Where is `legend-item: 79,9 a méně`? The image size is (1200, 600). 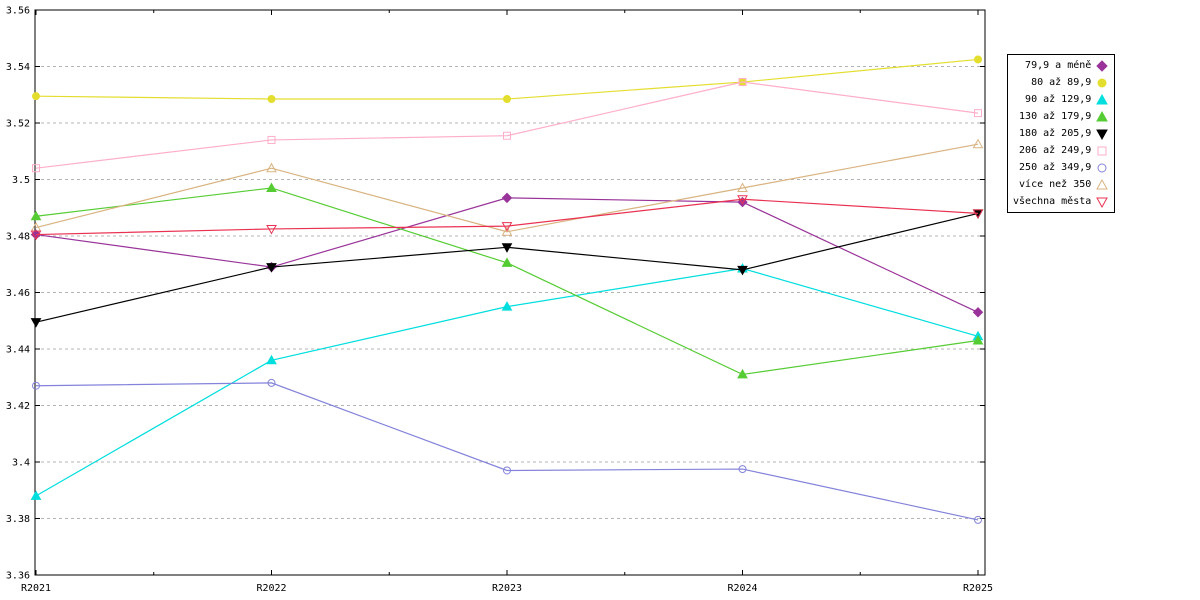
legend-item: 79,9 a méně is located at coordinates (1061, 65).